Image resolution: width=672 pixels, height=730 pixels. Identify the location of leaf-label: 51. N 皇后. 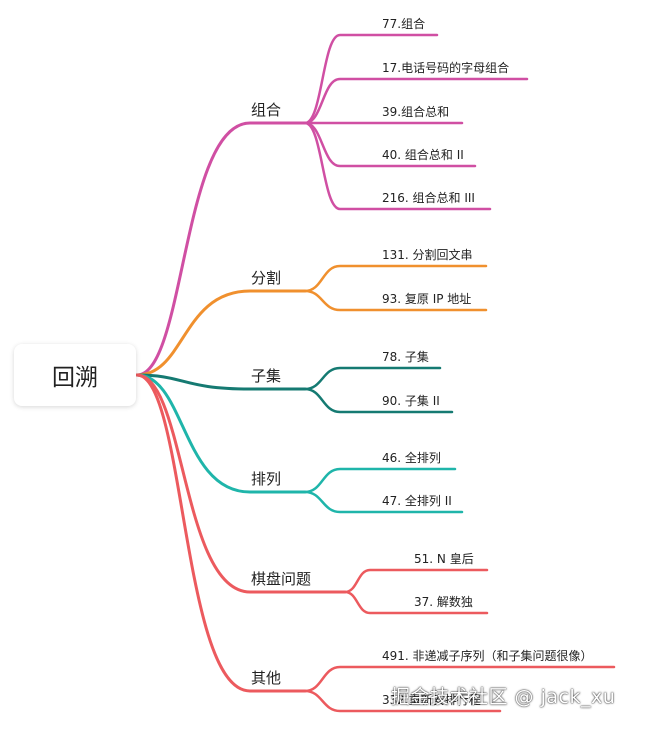
(444, 559).